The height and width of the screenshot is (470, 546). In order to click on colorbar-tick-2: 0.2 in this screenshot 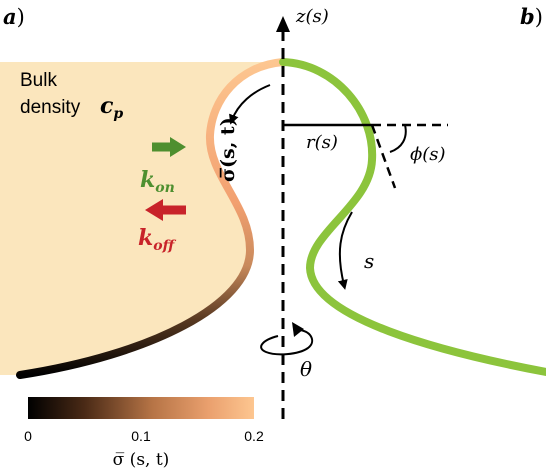, I will do `click(254, 436)`.